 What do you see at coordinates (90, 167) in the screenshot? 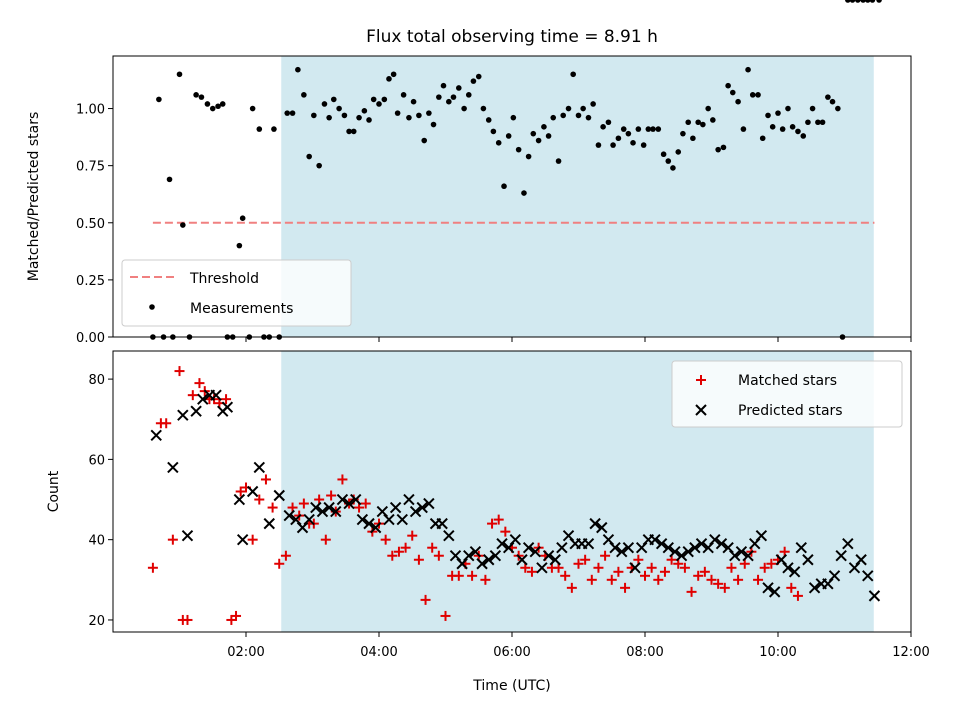
I see `y-tick-label: 0.75` at bounding box center [90, 167].